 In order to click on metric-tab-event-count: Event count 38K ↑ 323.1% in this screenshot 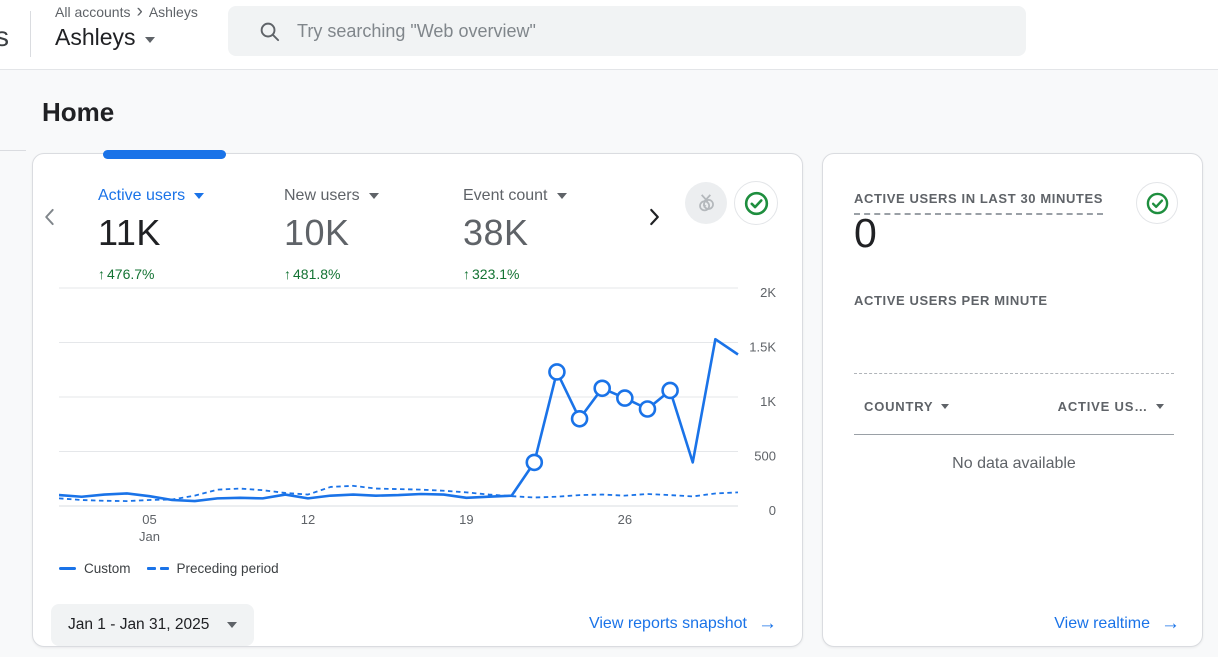, I will do `click(515, 234)`.